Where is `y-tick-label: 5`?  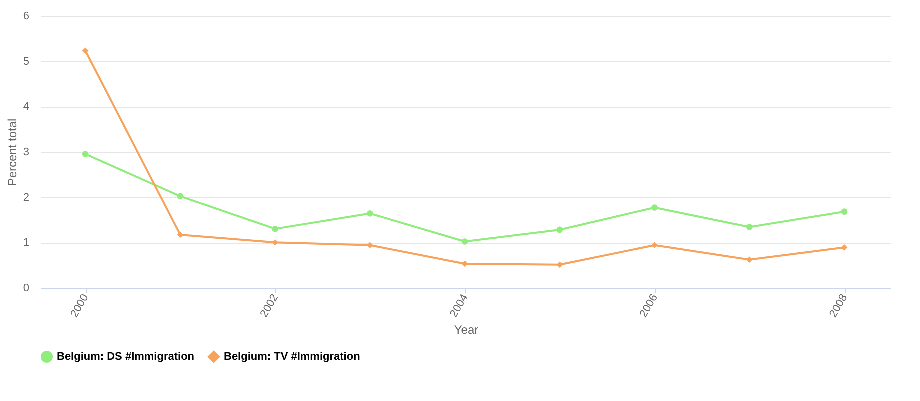
y-tick-label: 5 is located at coordinates (26, 62).